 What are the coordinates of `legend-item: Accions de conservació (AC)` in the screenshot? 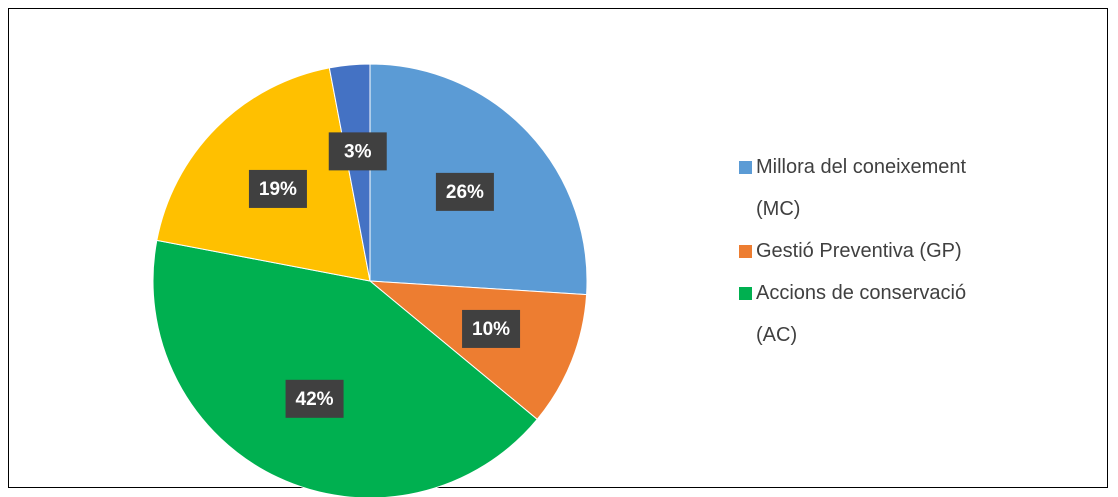 It's located at (889, 314).